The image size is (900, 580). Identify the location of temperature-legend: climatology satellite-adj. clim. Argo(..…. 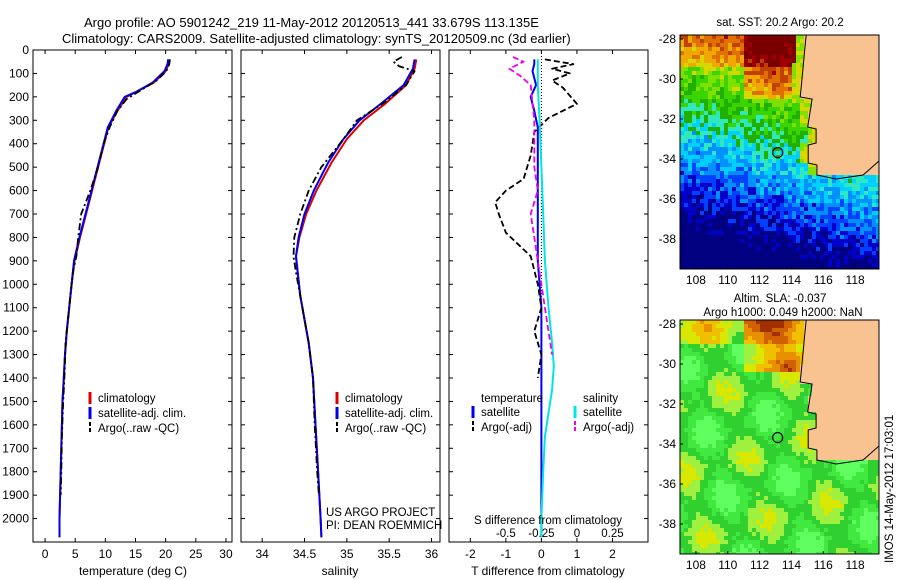
(137, 413).